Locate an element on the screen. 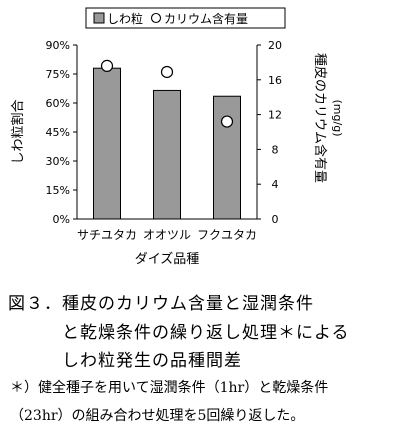 The height and width of the screenshot is (438, 418). right-tick-label: 20 is located at coordinates (275, 45).